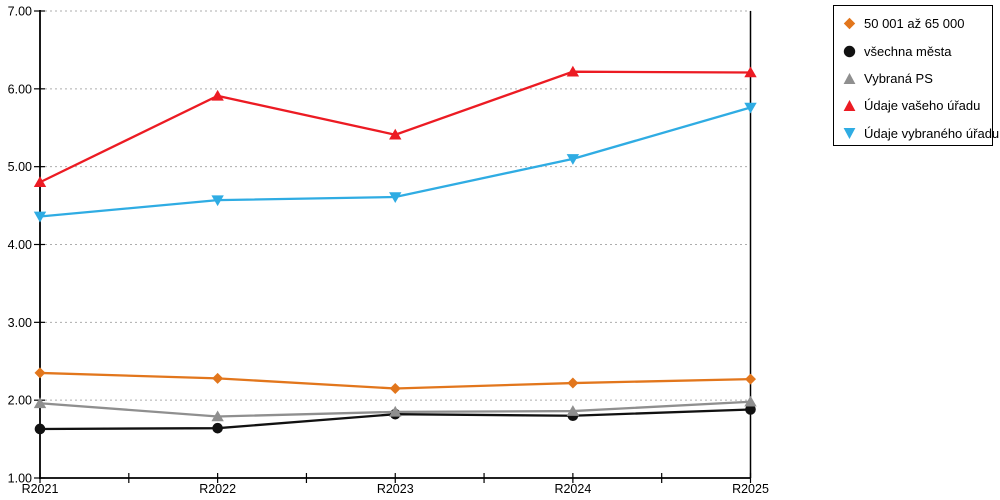 The image size is (1000, 500). I want to click on legend-item-label: 50 001 až 65 000, so click(914, 24).